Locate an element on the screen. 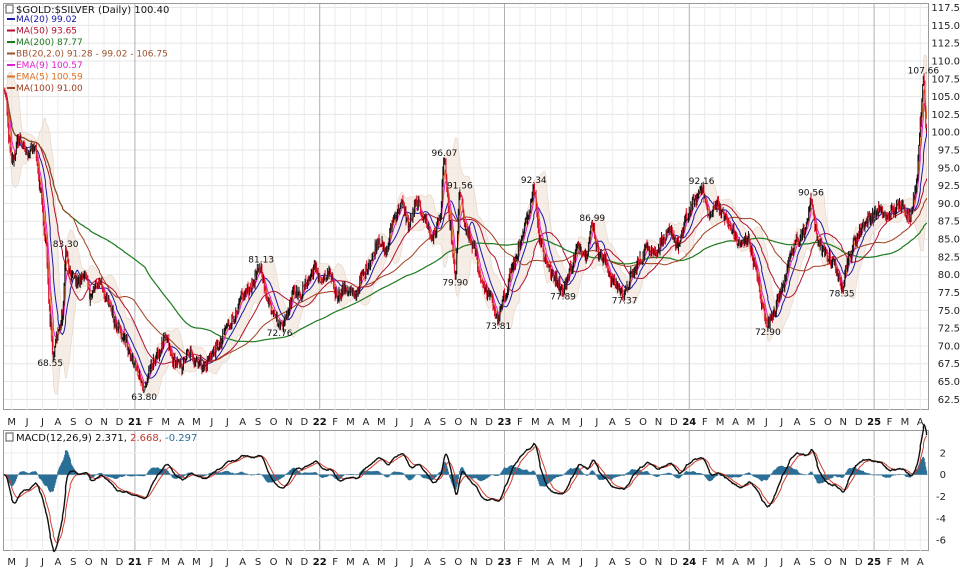 The image size is (962, 572). macd-title-part: -0.297 is located at coordinates (179, 438).